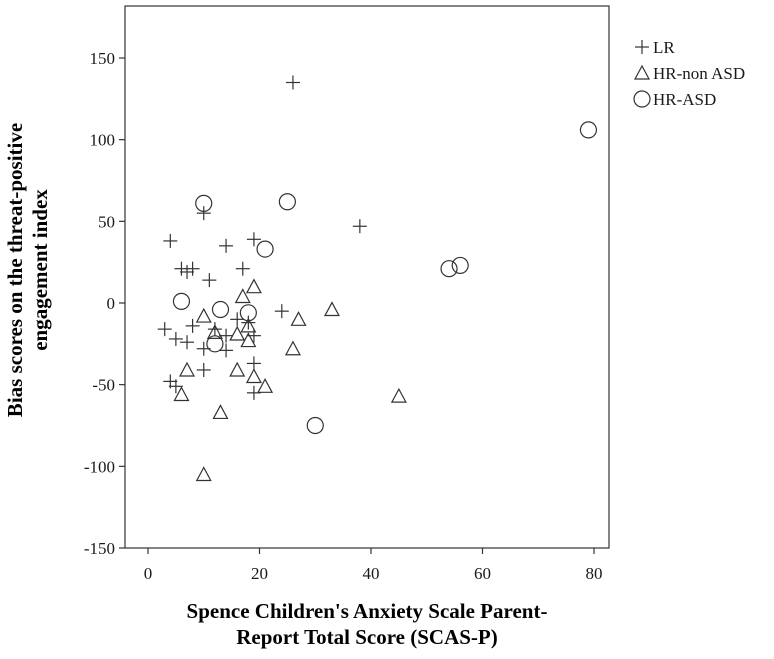  Describe the element at coordinates (594, 573) in the screenshot. I see `x-tick-label: 80` at that location.